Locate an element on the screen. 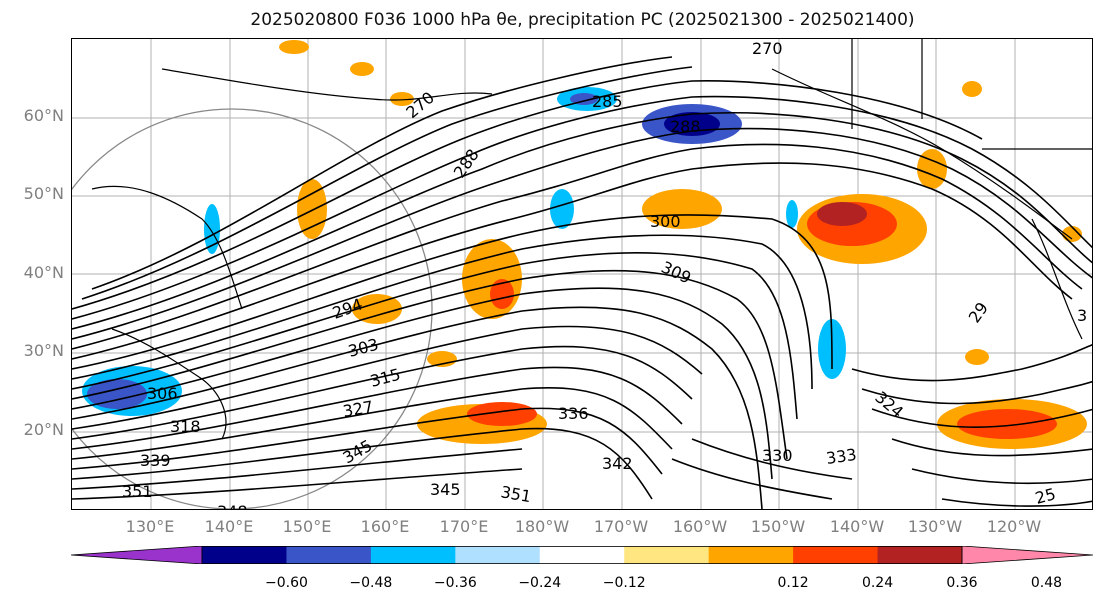  contour-label: 309 is located at coordinates (676, 272).